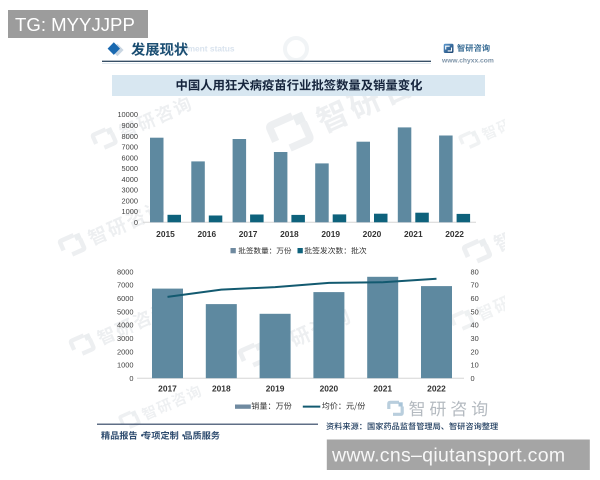 This screenshot has width=600, height=480. What do you see at coordinates (475, 351) in the screenshot?
I see `svg-text: 20` at bounding box center [475, 351].